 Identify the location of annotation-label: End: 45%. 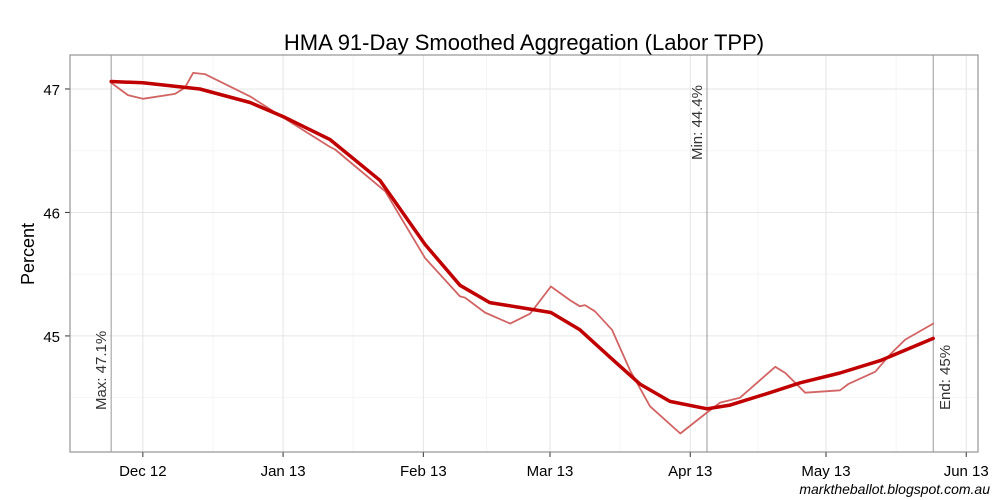
(945, 377).